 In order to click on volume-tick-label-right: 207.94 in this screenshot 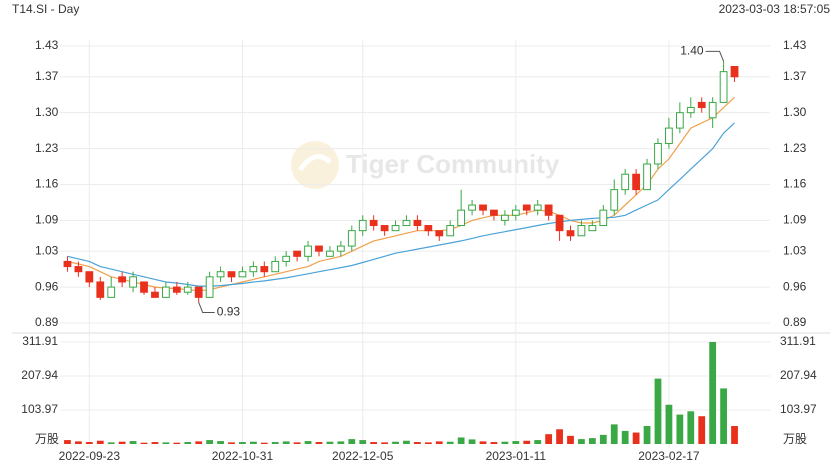, I will do `click(798, 375)`.